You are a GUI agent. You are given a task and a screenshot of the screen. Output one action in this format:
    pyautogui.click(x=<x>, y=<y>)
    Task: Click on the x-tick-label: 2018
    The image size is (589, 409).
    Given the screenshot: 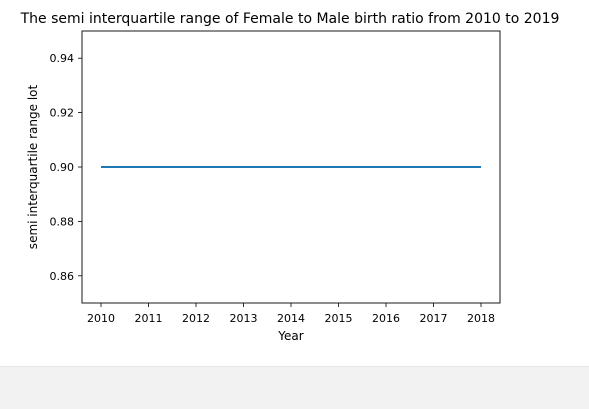 What is the action you would take?
    pyautogui.click(x=481, y=318)
    